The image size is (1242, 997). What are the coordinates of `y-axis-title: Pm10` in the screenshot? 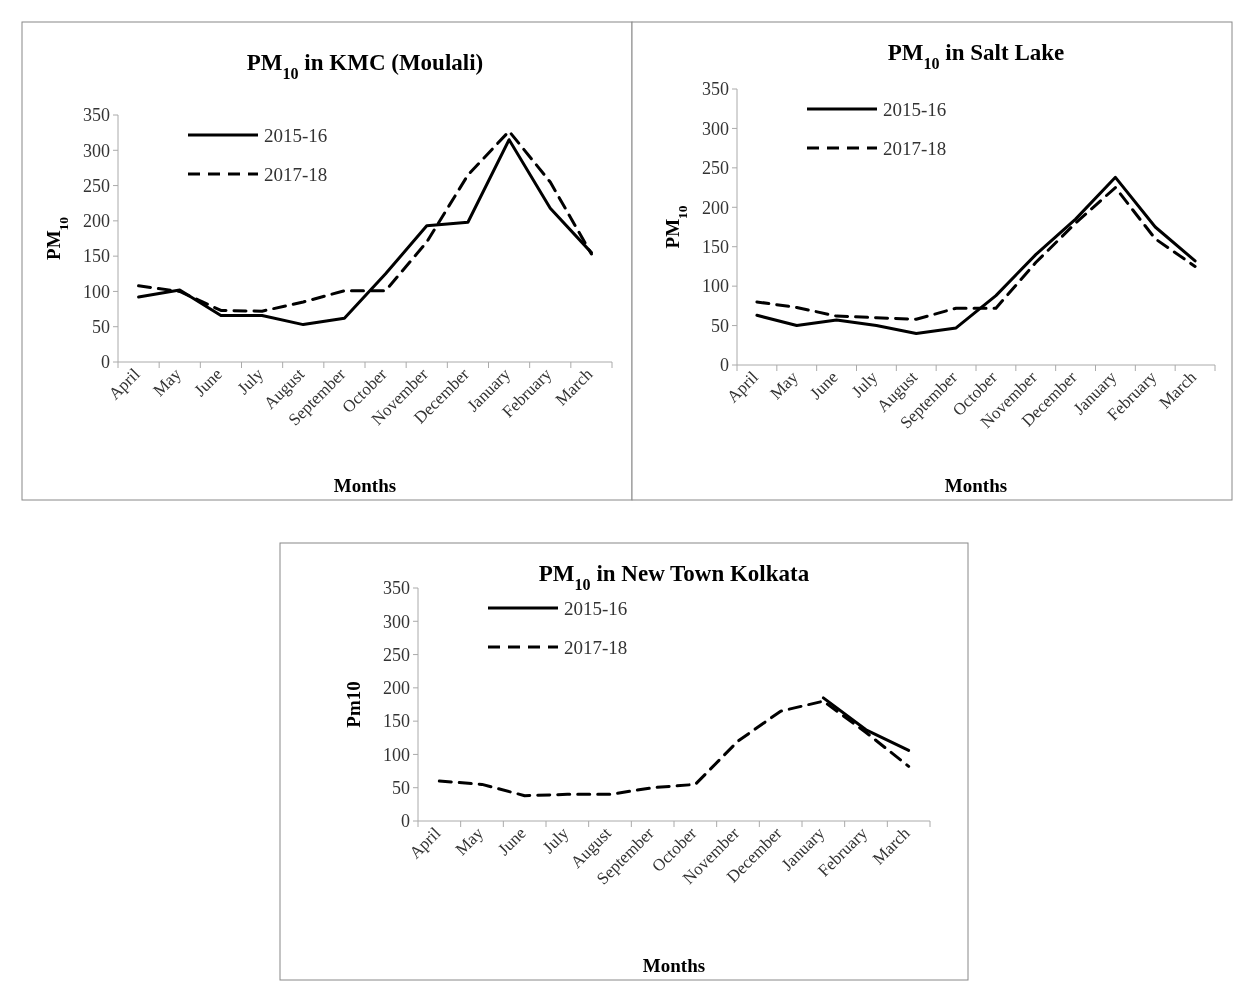 It's located at (353, 704).